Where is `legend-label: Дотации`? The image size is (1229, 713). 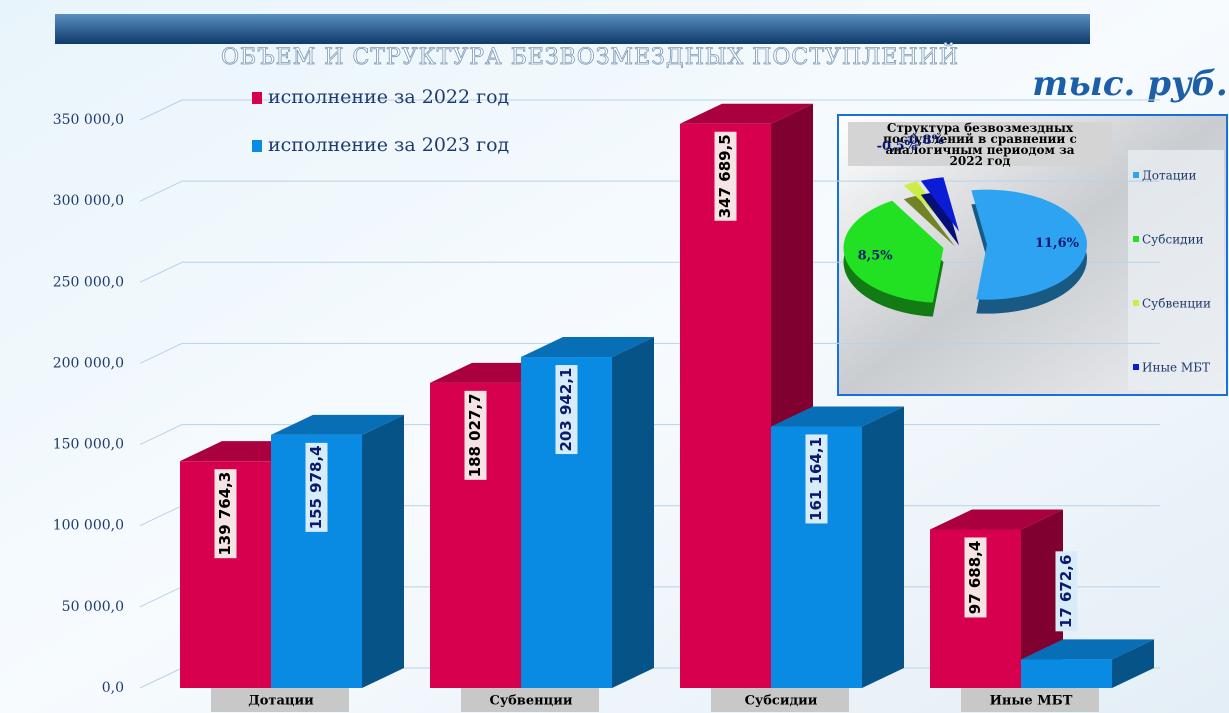 legend-label: Дотации is located at coordinates (1169, 176).